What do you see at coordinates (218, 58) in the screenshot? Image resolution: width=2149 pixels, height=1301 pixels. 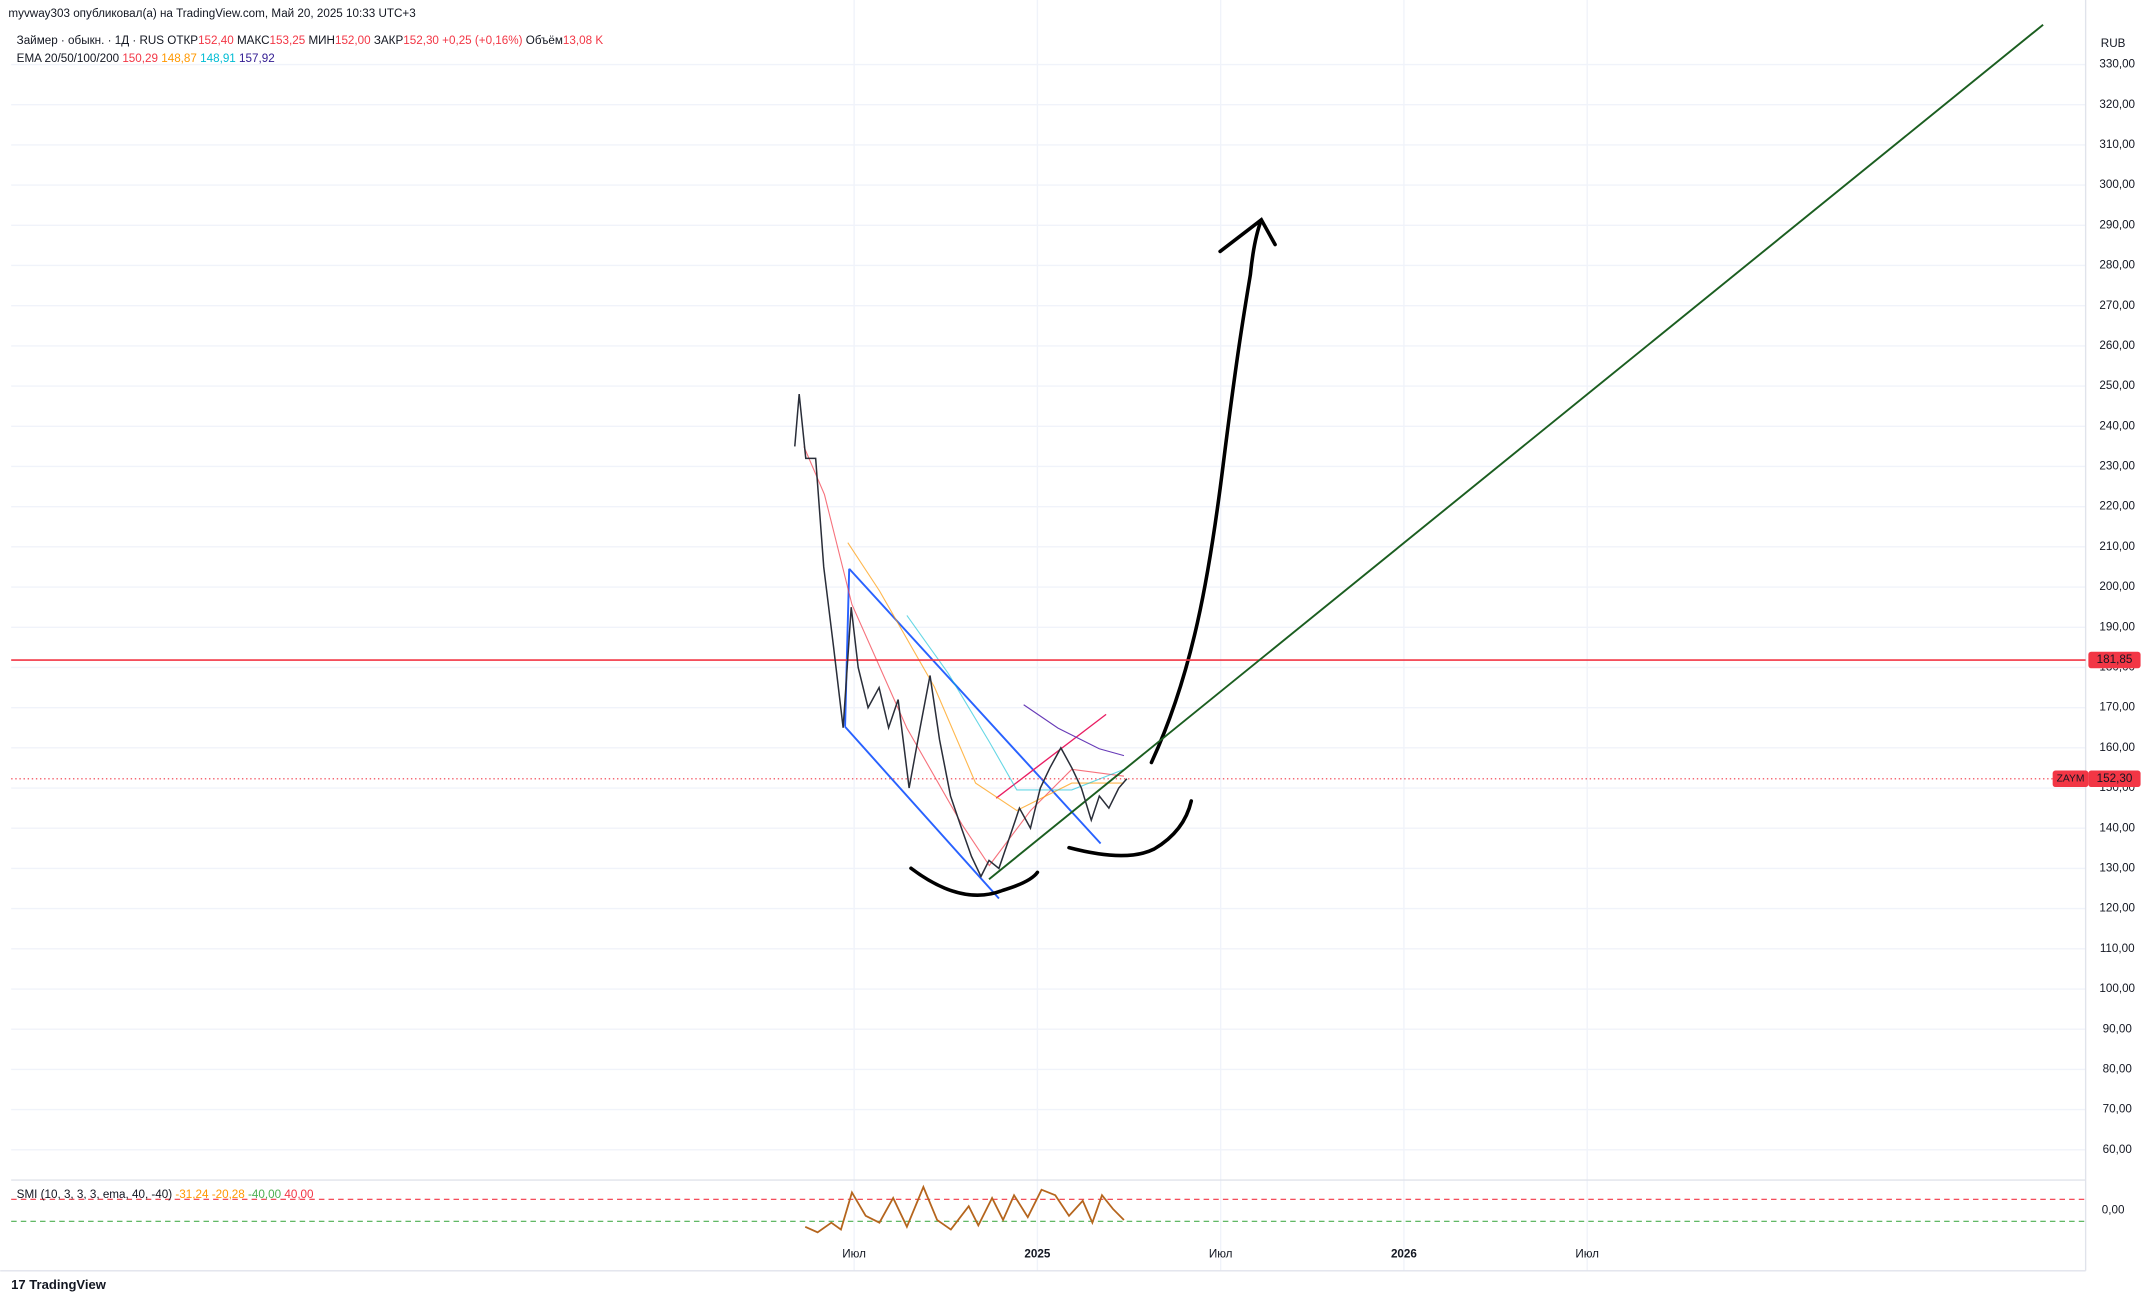 I see `ema-value: 148,91` at bounding box center [218, 58].